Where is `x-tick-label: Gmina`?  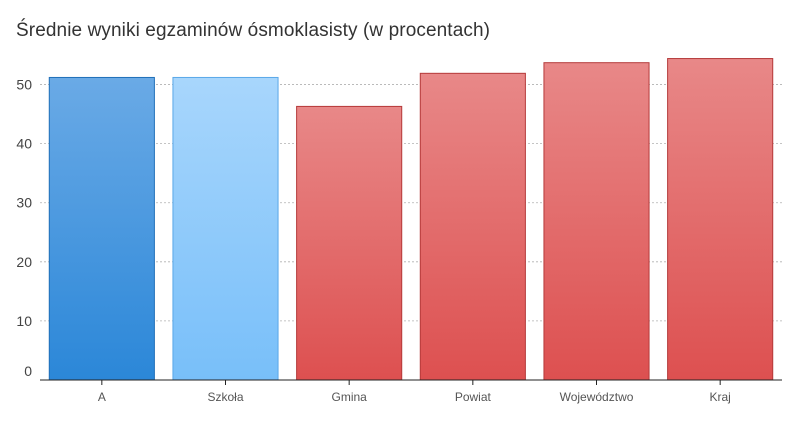 x-tick-label: Gmina is located at coordinates (349, 397).